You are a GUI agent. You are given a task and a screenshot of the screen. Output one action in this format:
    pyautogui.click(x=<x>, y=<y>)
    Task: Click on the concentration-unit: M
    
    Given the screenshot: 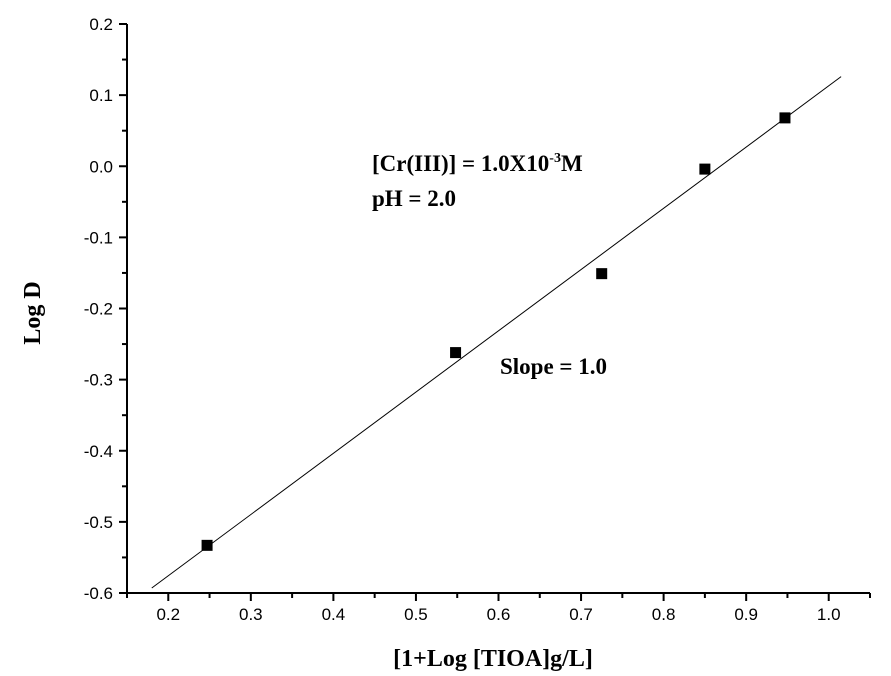 What is the action you would take?
    pyautogui.click(x=572, y=163)
    